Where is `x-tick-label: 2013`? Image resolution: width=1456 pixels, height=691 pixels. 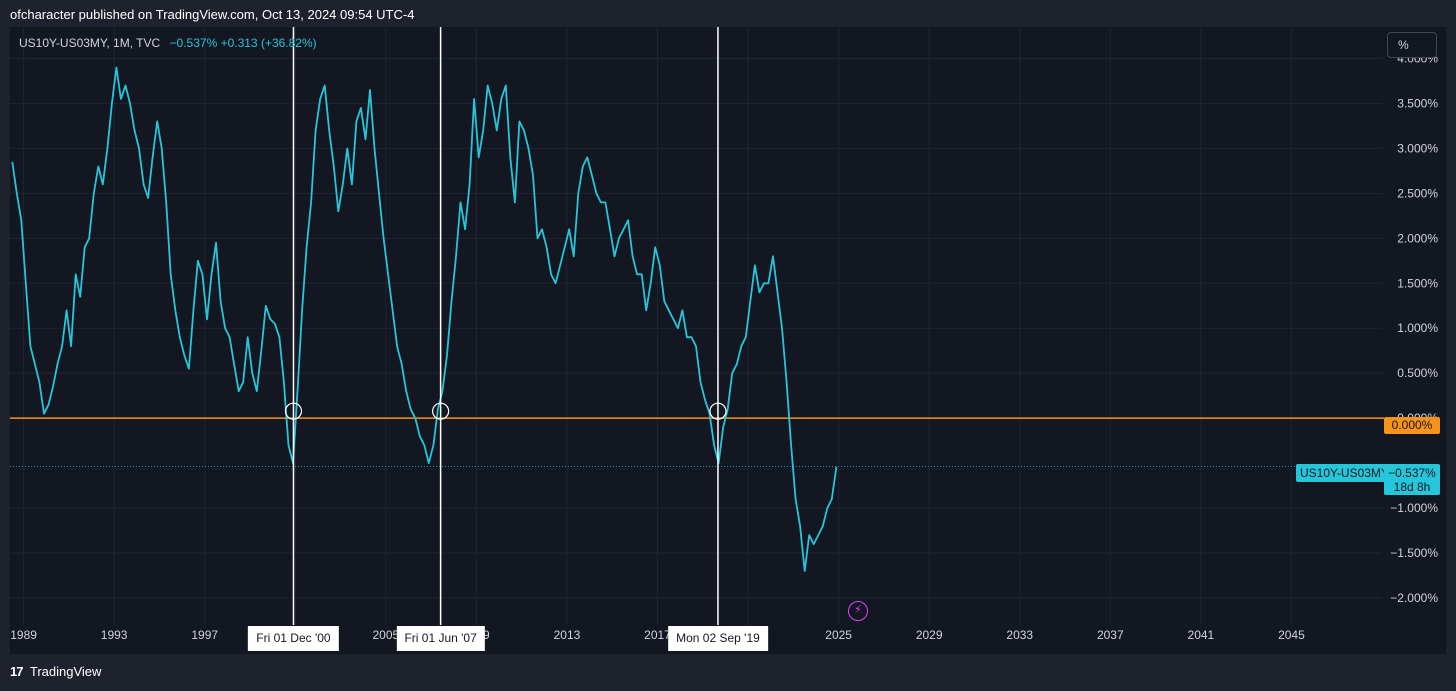 x-tick-label: 2013 is located at coordinates (567, 635).